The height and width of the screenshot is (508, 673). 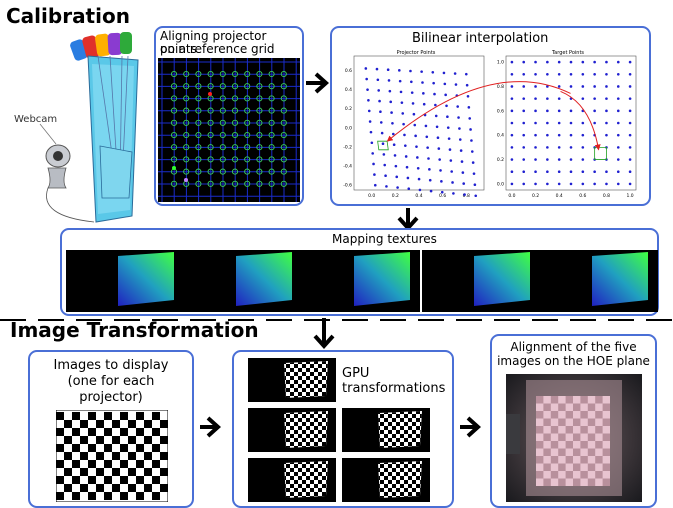 What do you see at coordinates (535, 196) in the screenshot?
I see `target-x-tick: 0.2` at bounding box center [535, 196].